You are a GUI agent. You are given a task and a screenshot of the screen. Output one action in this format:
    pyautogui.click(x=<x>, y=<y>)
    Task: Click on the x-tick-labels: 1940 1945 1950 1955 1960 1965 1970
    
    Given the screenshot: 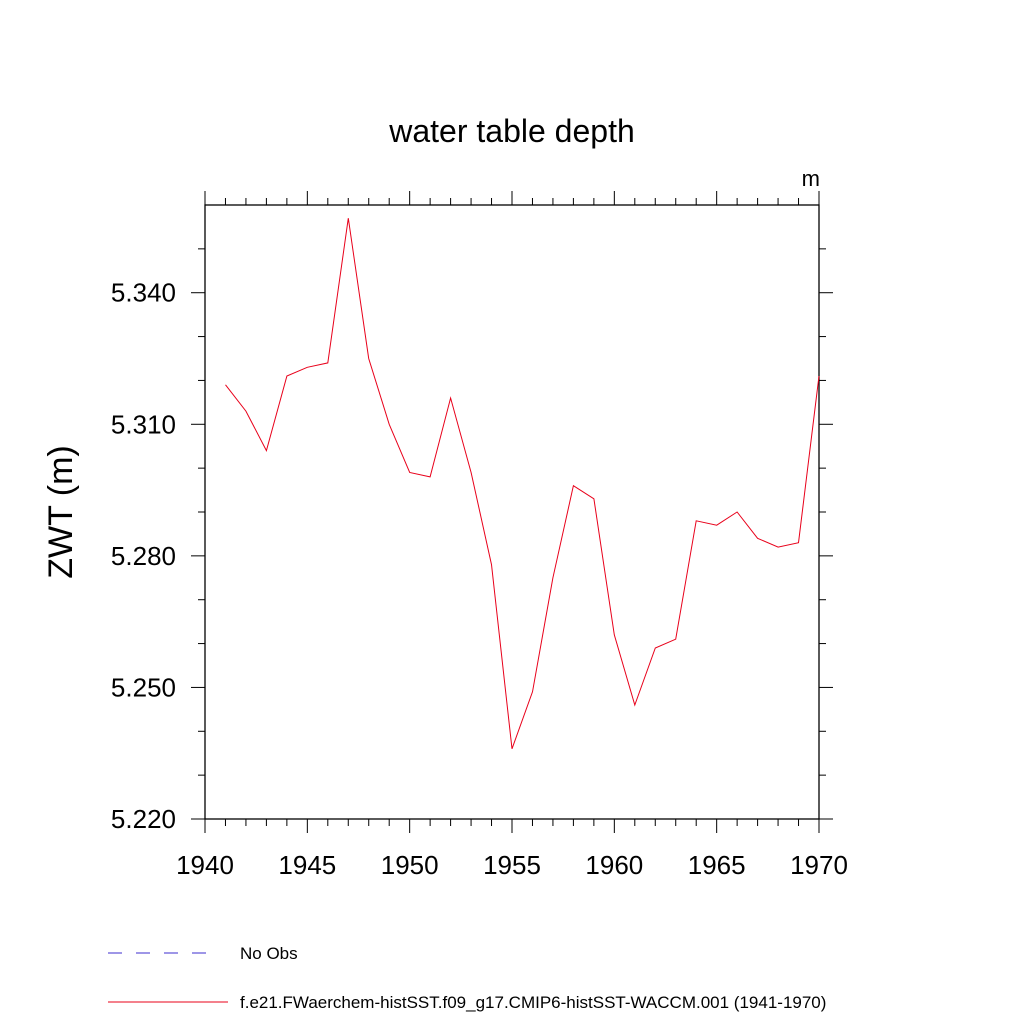 What is the action you would take?
    pyautogui.click(x=512, y=865)
    